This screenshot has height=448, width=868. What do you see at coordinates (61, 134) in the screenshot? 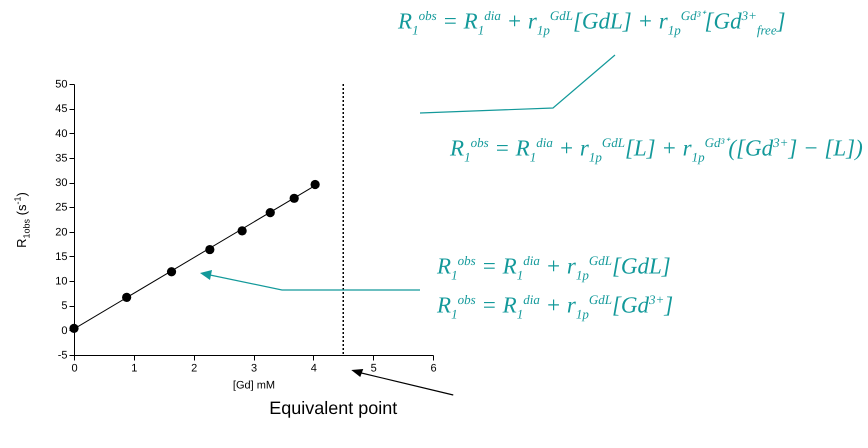
I see `y-tick-label: 40` at bounding box center [61, 134].